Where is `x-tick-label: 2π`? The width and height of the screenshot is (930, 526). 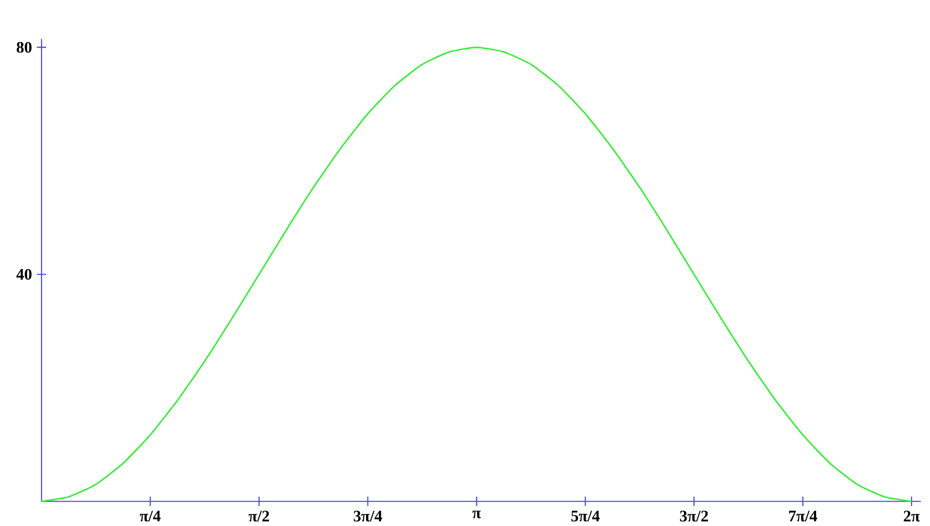
x-tick-label: 2π is located at coordinates (912, 516).